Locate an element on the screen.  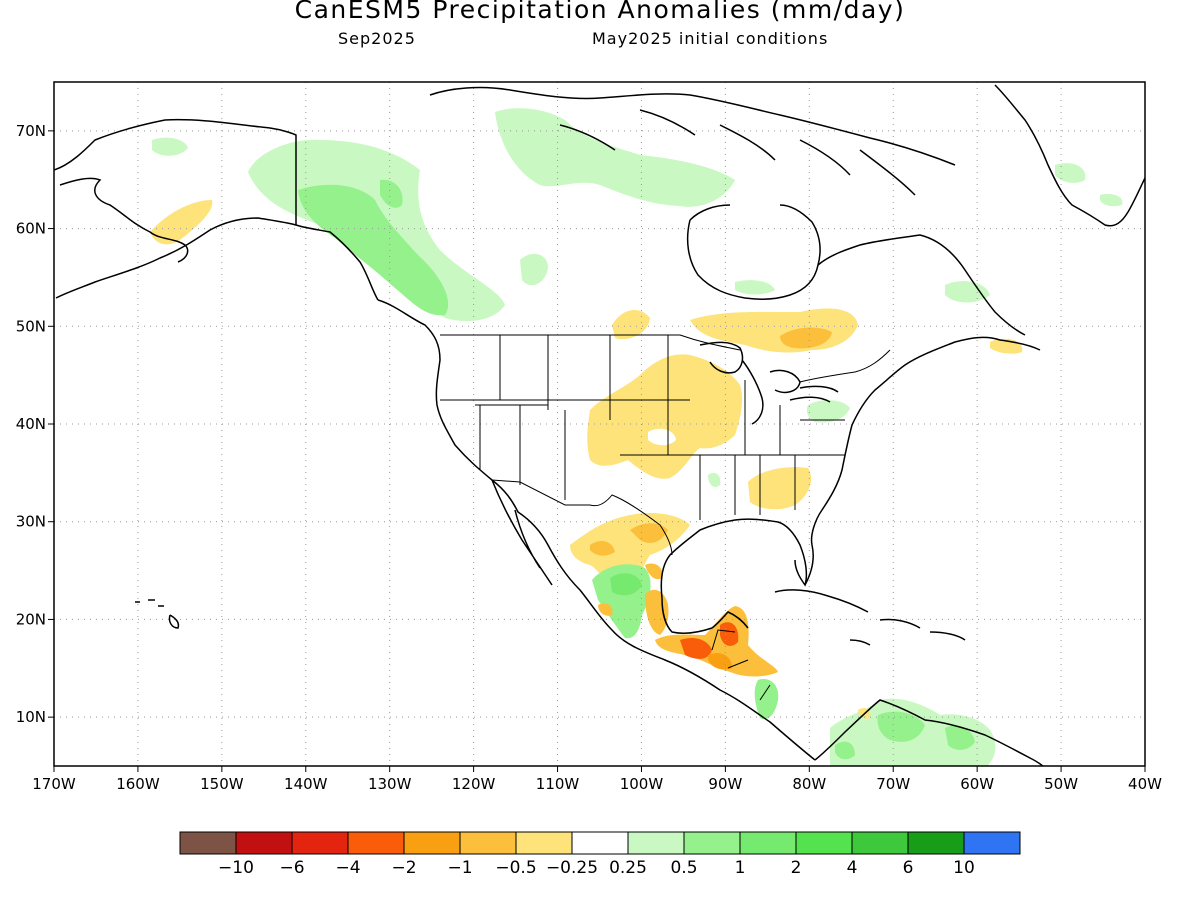
latitude-axis: 10N 20N 30N 40N 50N 60N 70N is located at coordinates (35, 424).